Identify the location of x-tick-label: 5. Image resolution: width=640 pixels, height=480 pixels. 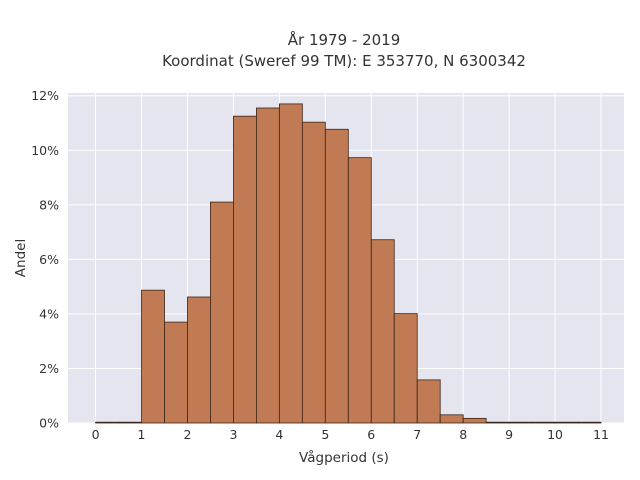
(325, 434).